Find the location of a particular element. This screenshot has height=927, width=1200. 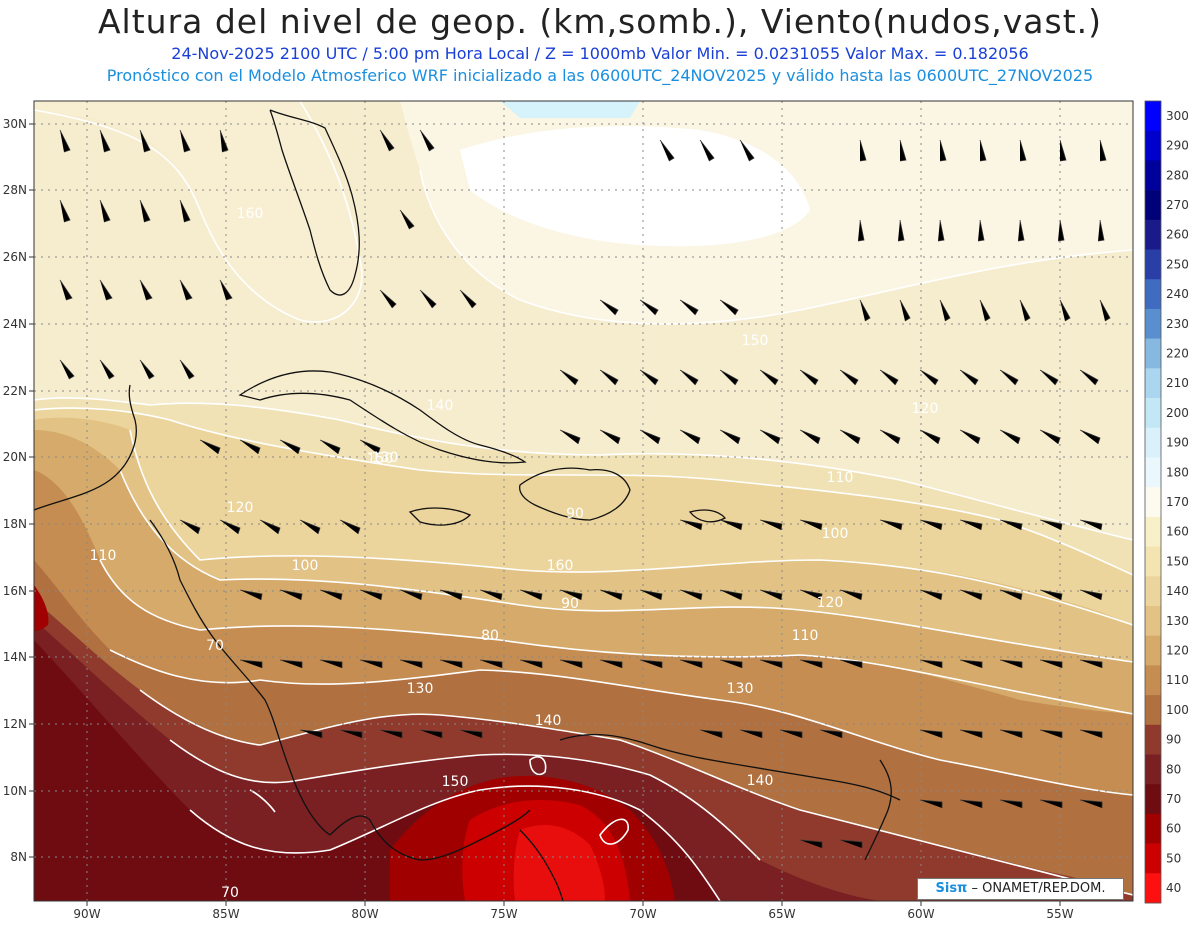

colorbar-label: 40 is located at coordinates (1173, 888).